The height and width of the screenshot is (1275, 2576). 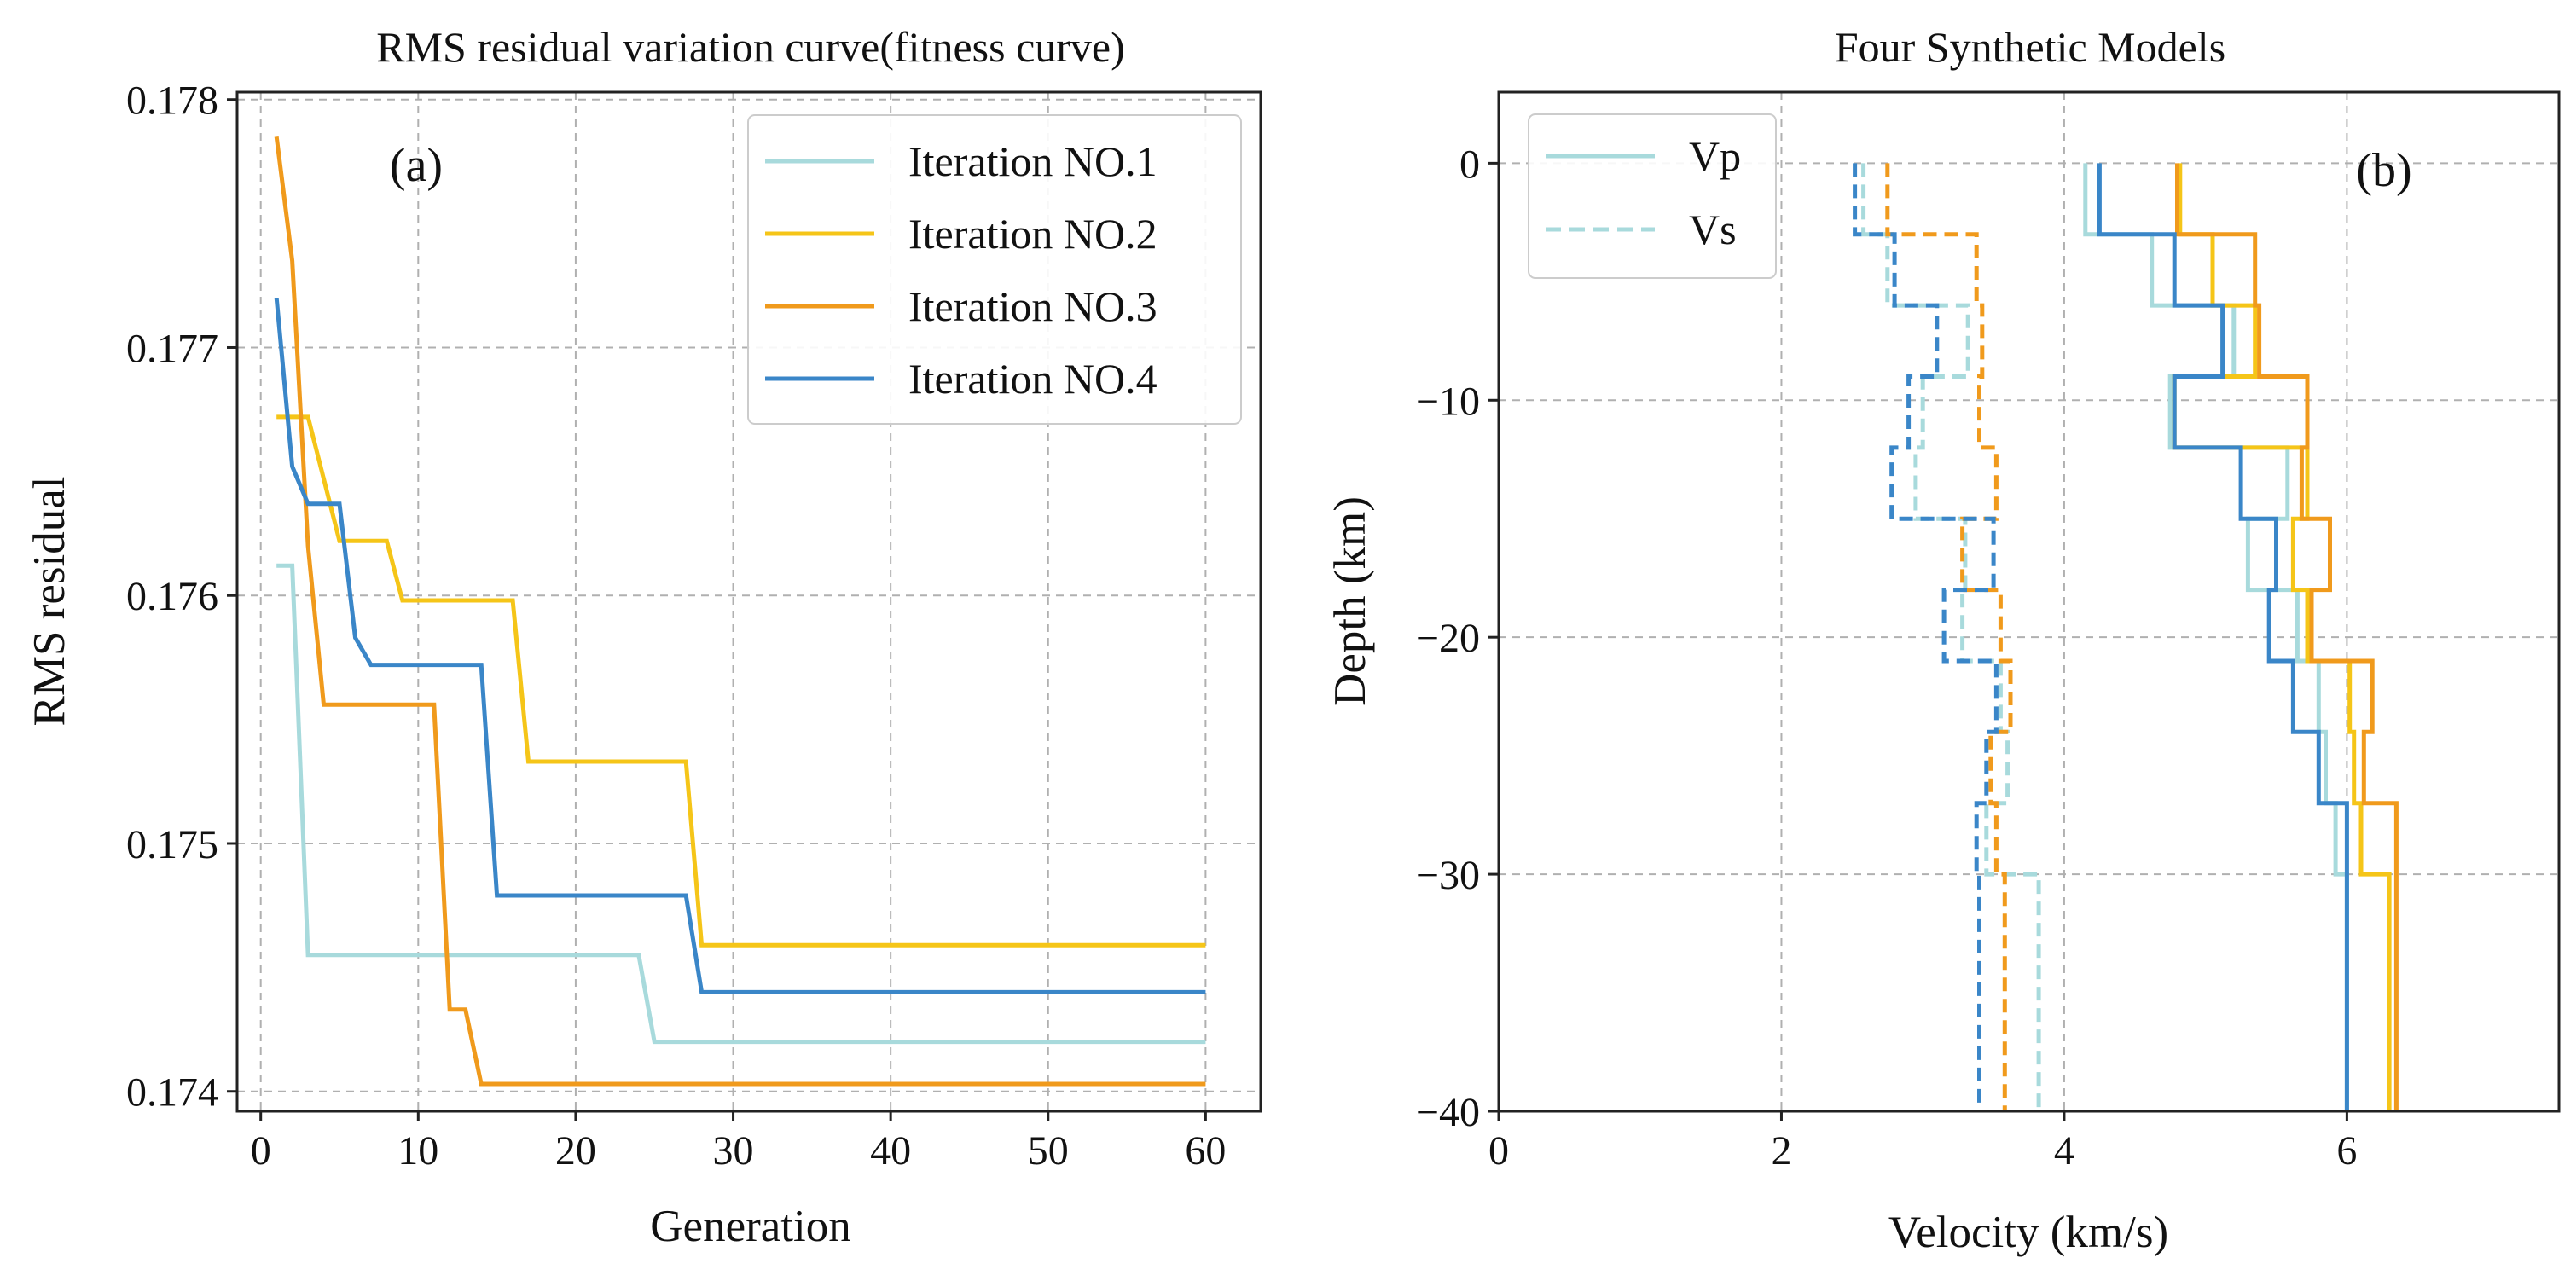 I want to click on chart-a-ylabel: RMS residual, so click(x=49, y=602).